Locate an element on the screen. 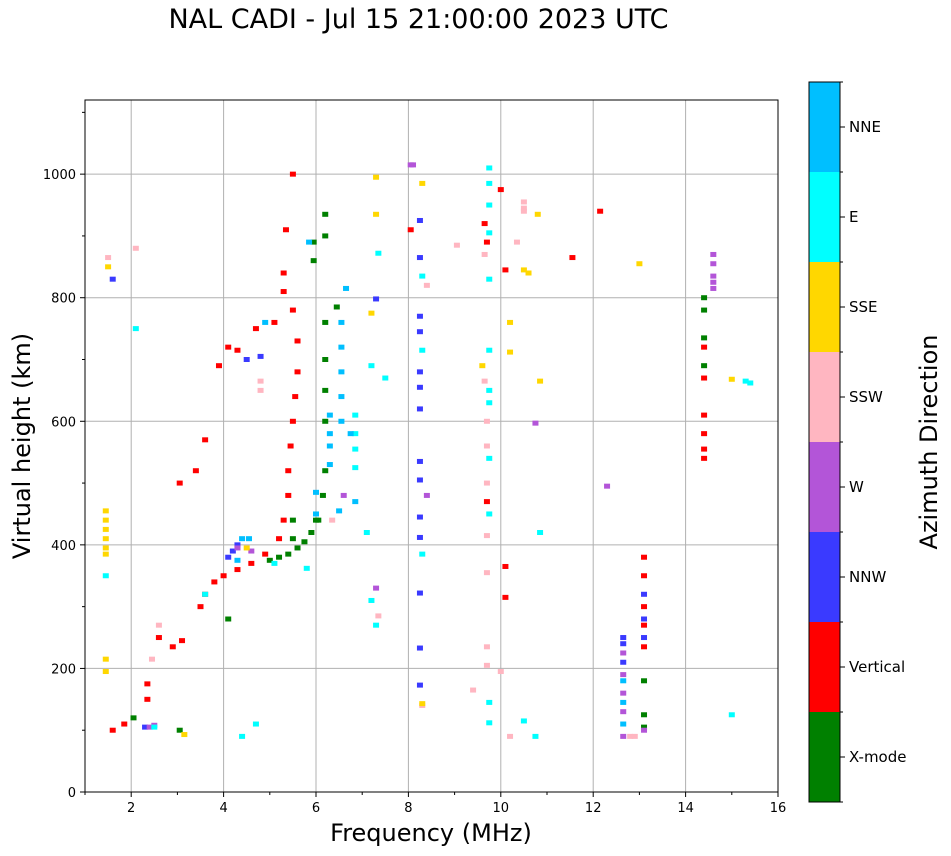 This screenshot has height=856, width=951. x-tick-label: 8 is located at coordinates (408, 808).